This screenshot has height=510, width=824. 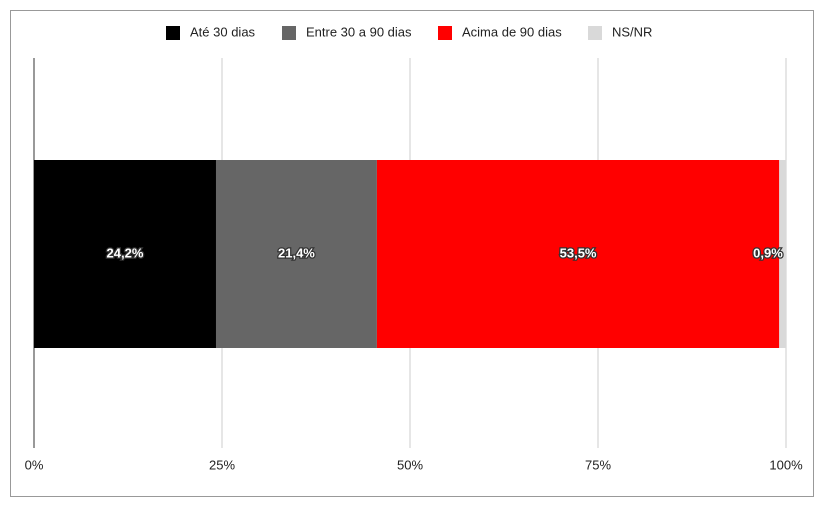 I want to click on legend-label: NS/NR, so click(x=632, y=31).